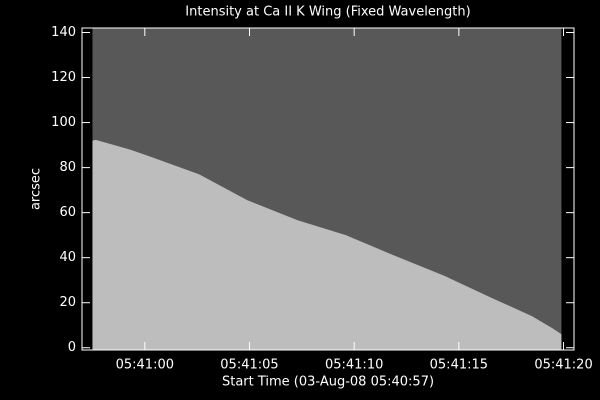 Image resolution: width=600 pixels, height=400 pixels. Describe the element at coordinates (563, 365) in the screenshot. I see `x-tick-label: 05:41:20` at that location.